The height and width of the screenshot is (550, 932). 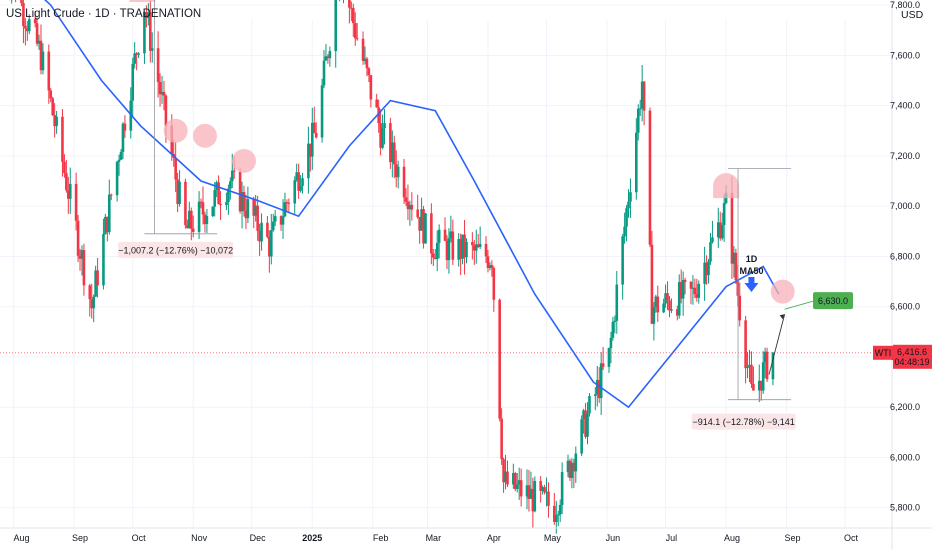 I want to click on target-label-box, so click(x=833, y=301).